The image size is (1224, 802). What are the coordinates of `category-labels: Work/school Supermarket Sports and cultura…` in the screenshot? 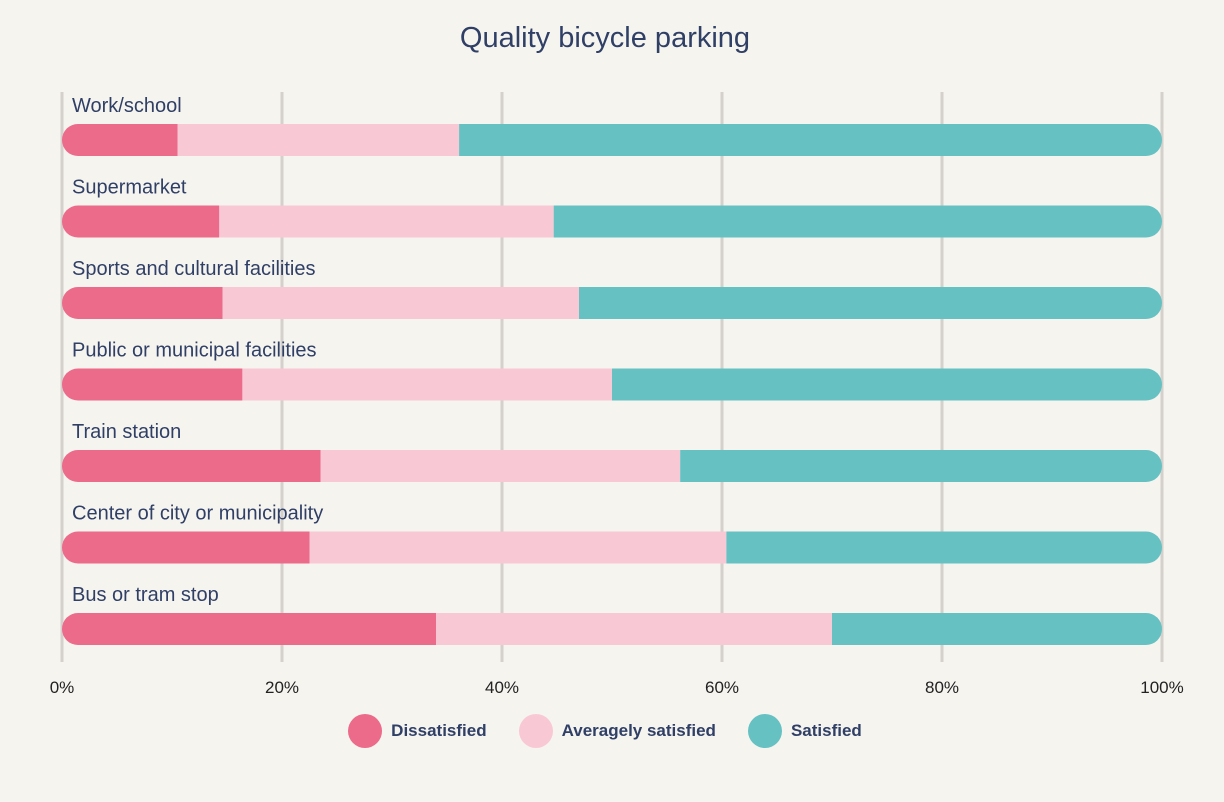 It's located at (197, 350).